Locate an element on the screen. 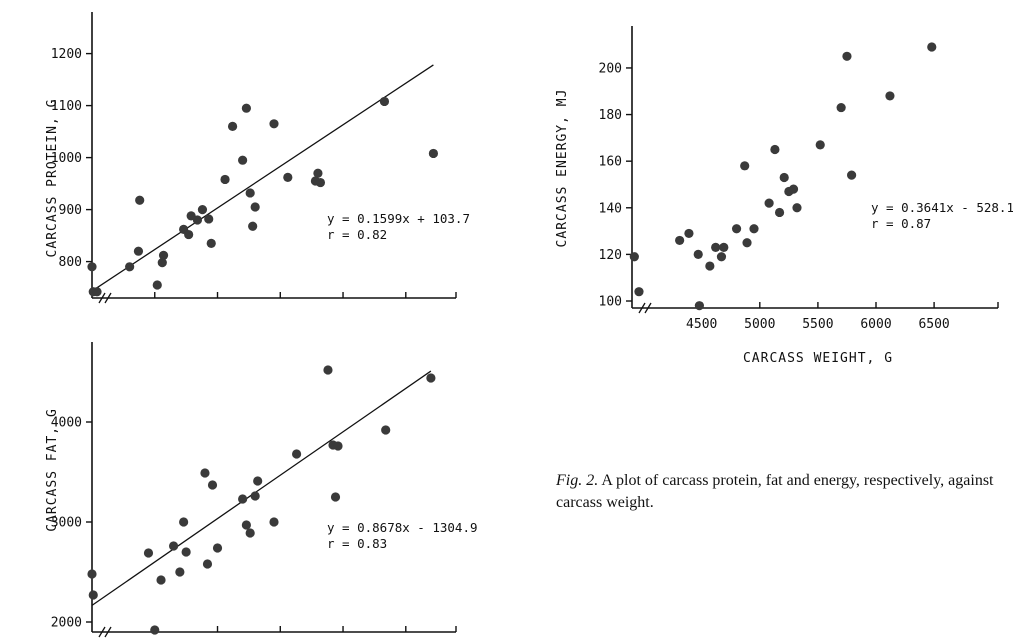  energy-y-tick-label: 140 is located at coordinates (610, 208).